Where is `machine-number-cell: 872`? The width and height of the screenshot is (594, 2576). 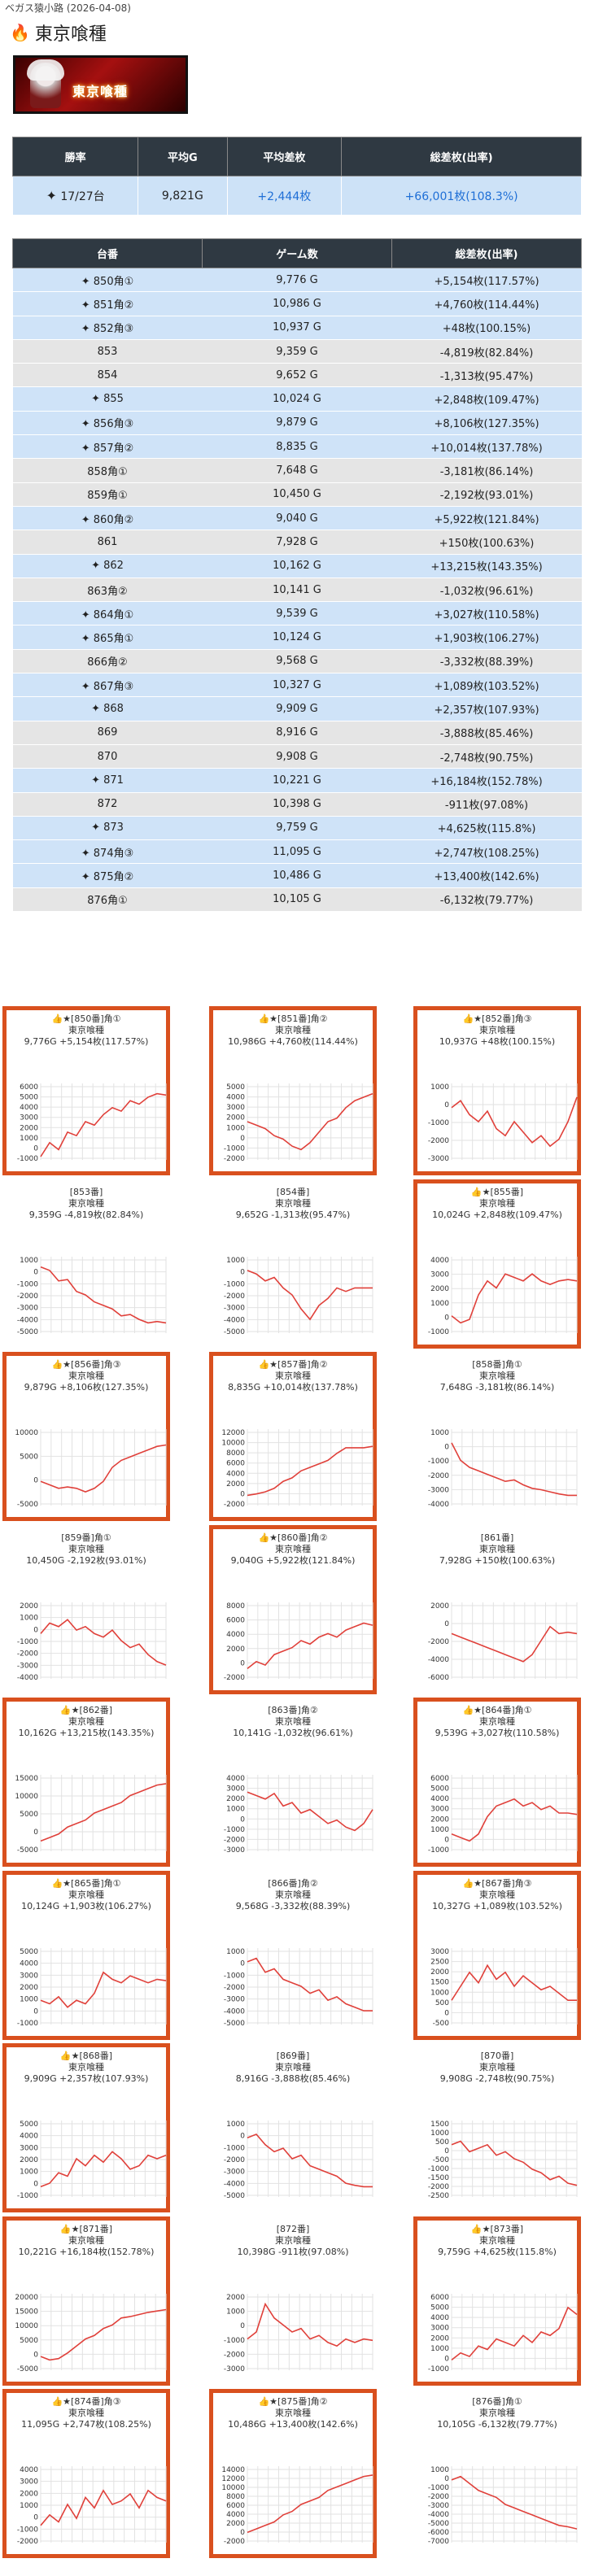 machine-number-cell: 872 is located at coordinates (108, 804).